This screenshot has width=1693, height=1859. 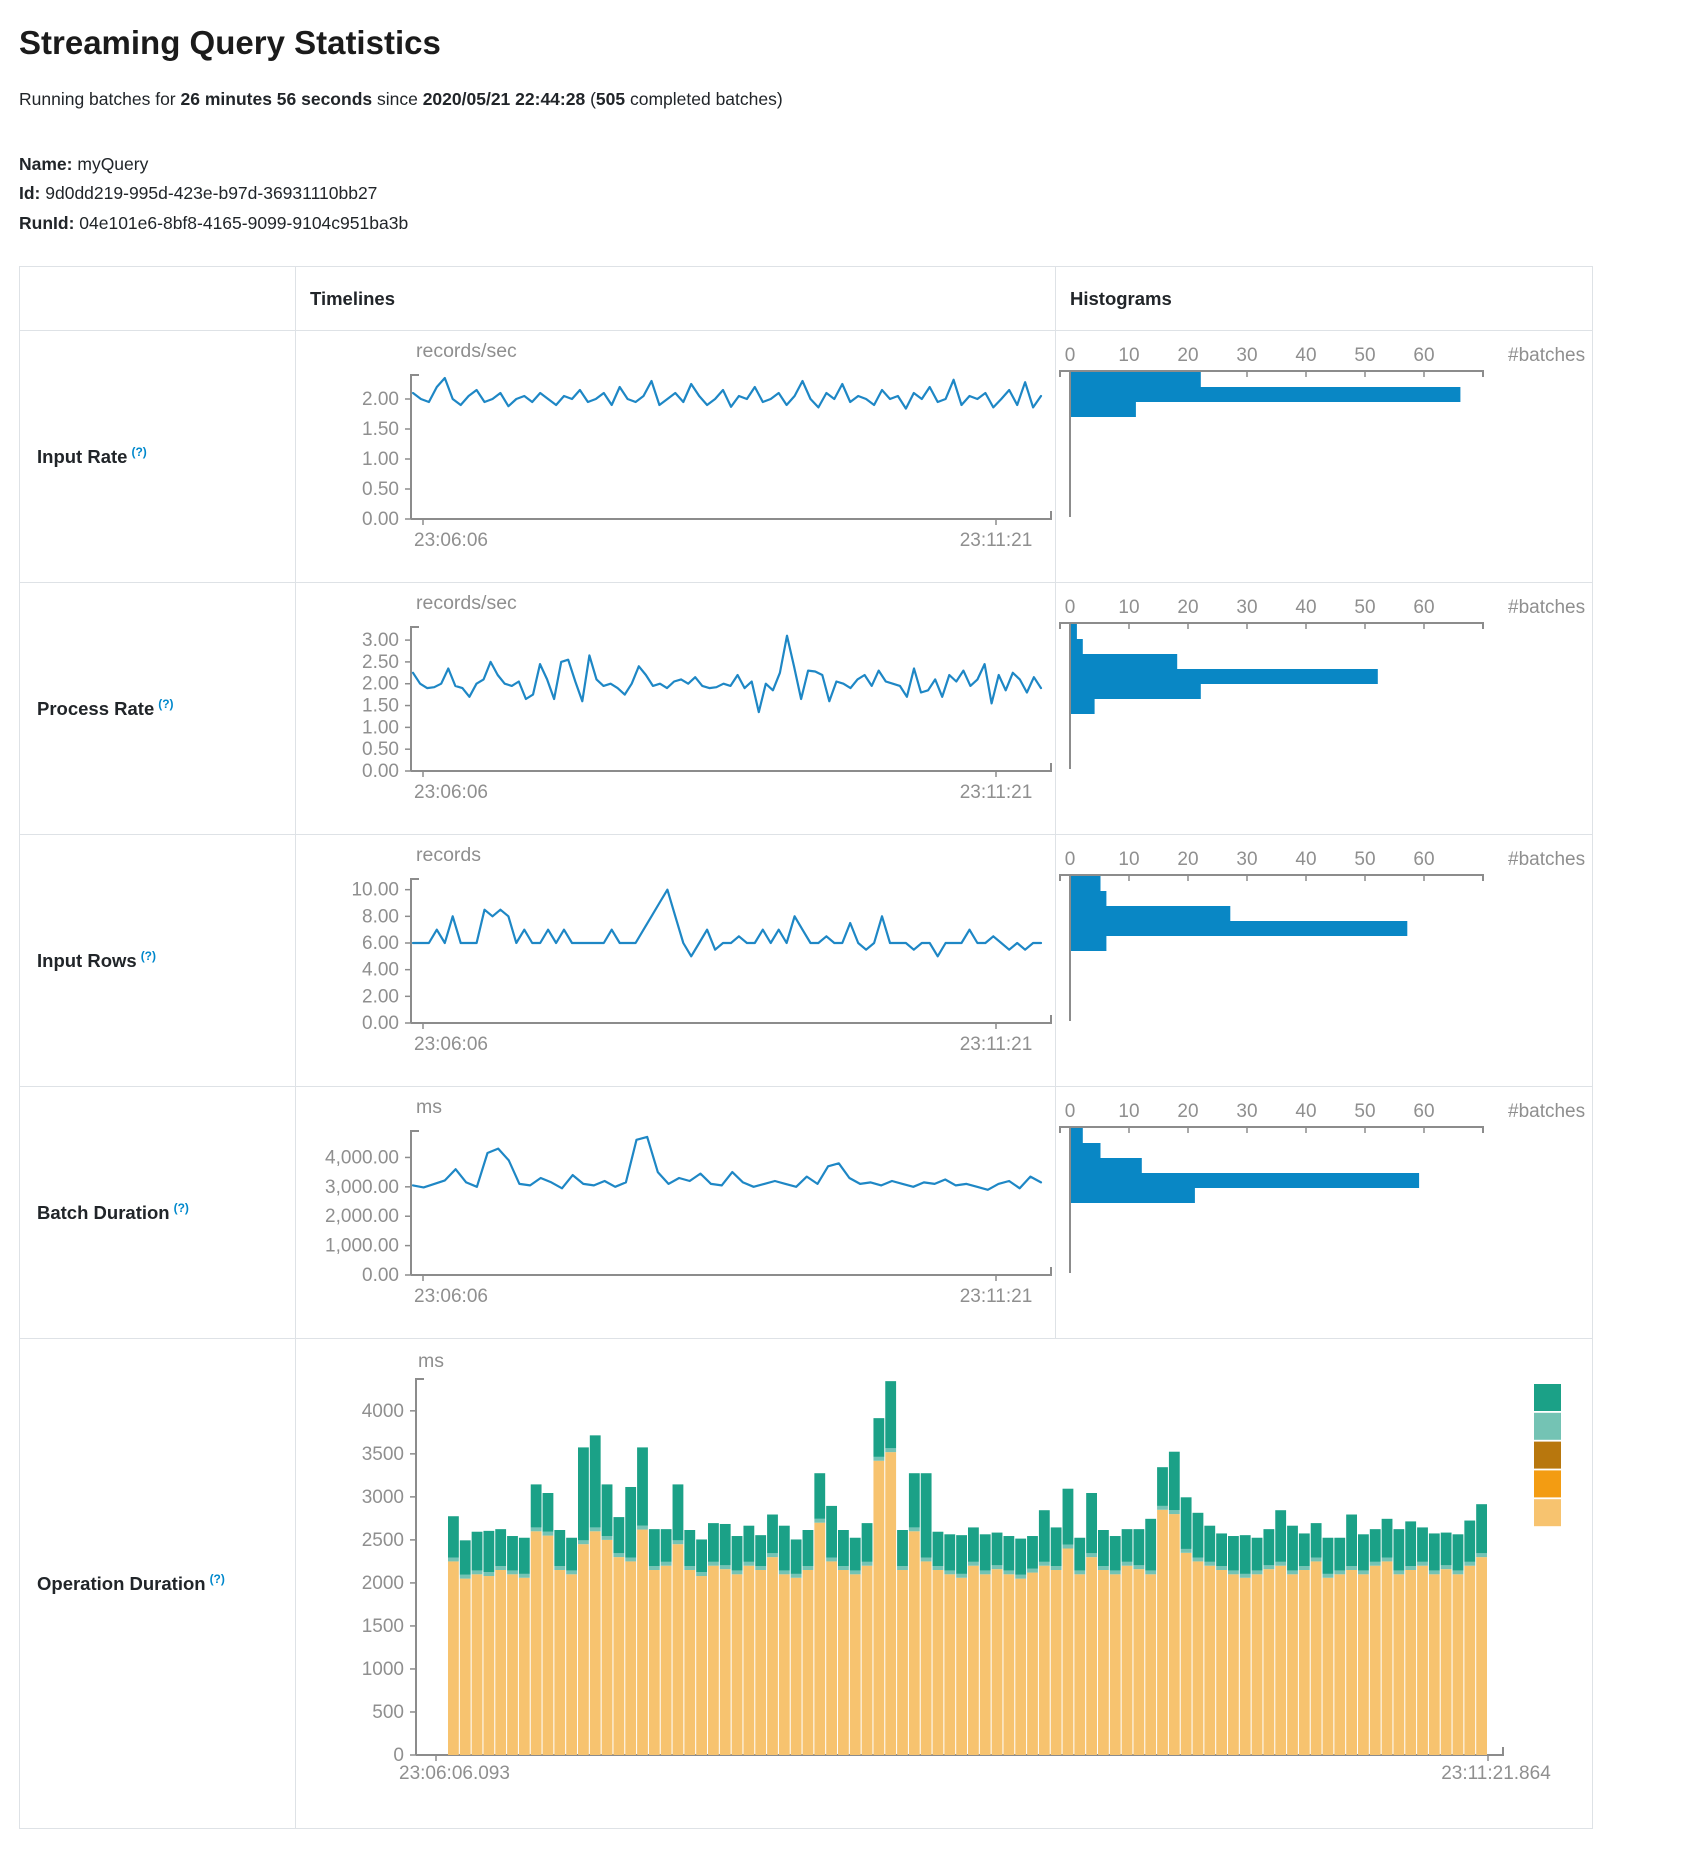 I want to click on input-rows-label: Input Rows (?), so click(x=157, y=961).